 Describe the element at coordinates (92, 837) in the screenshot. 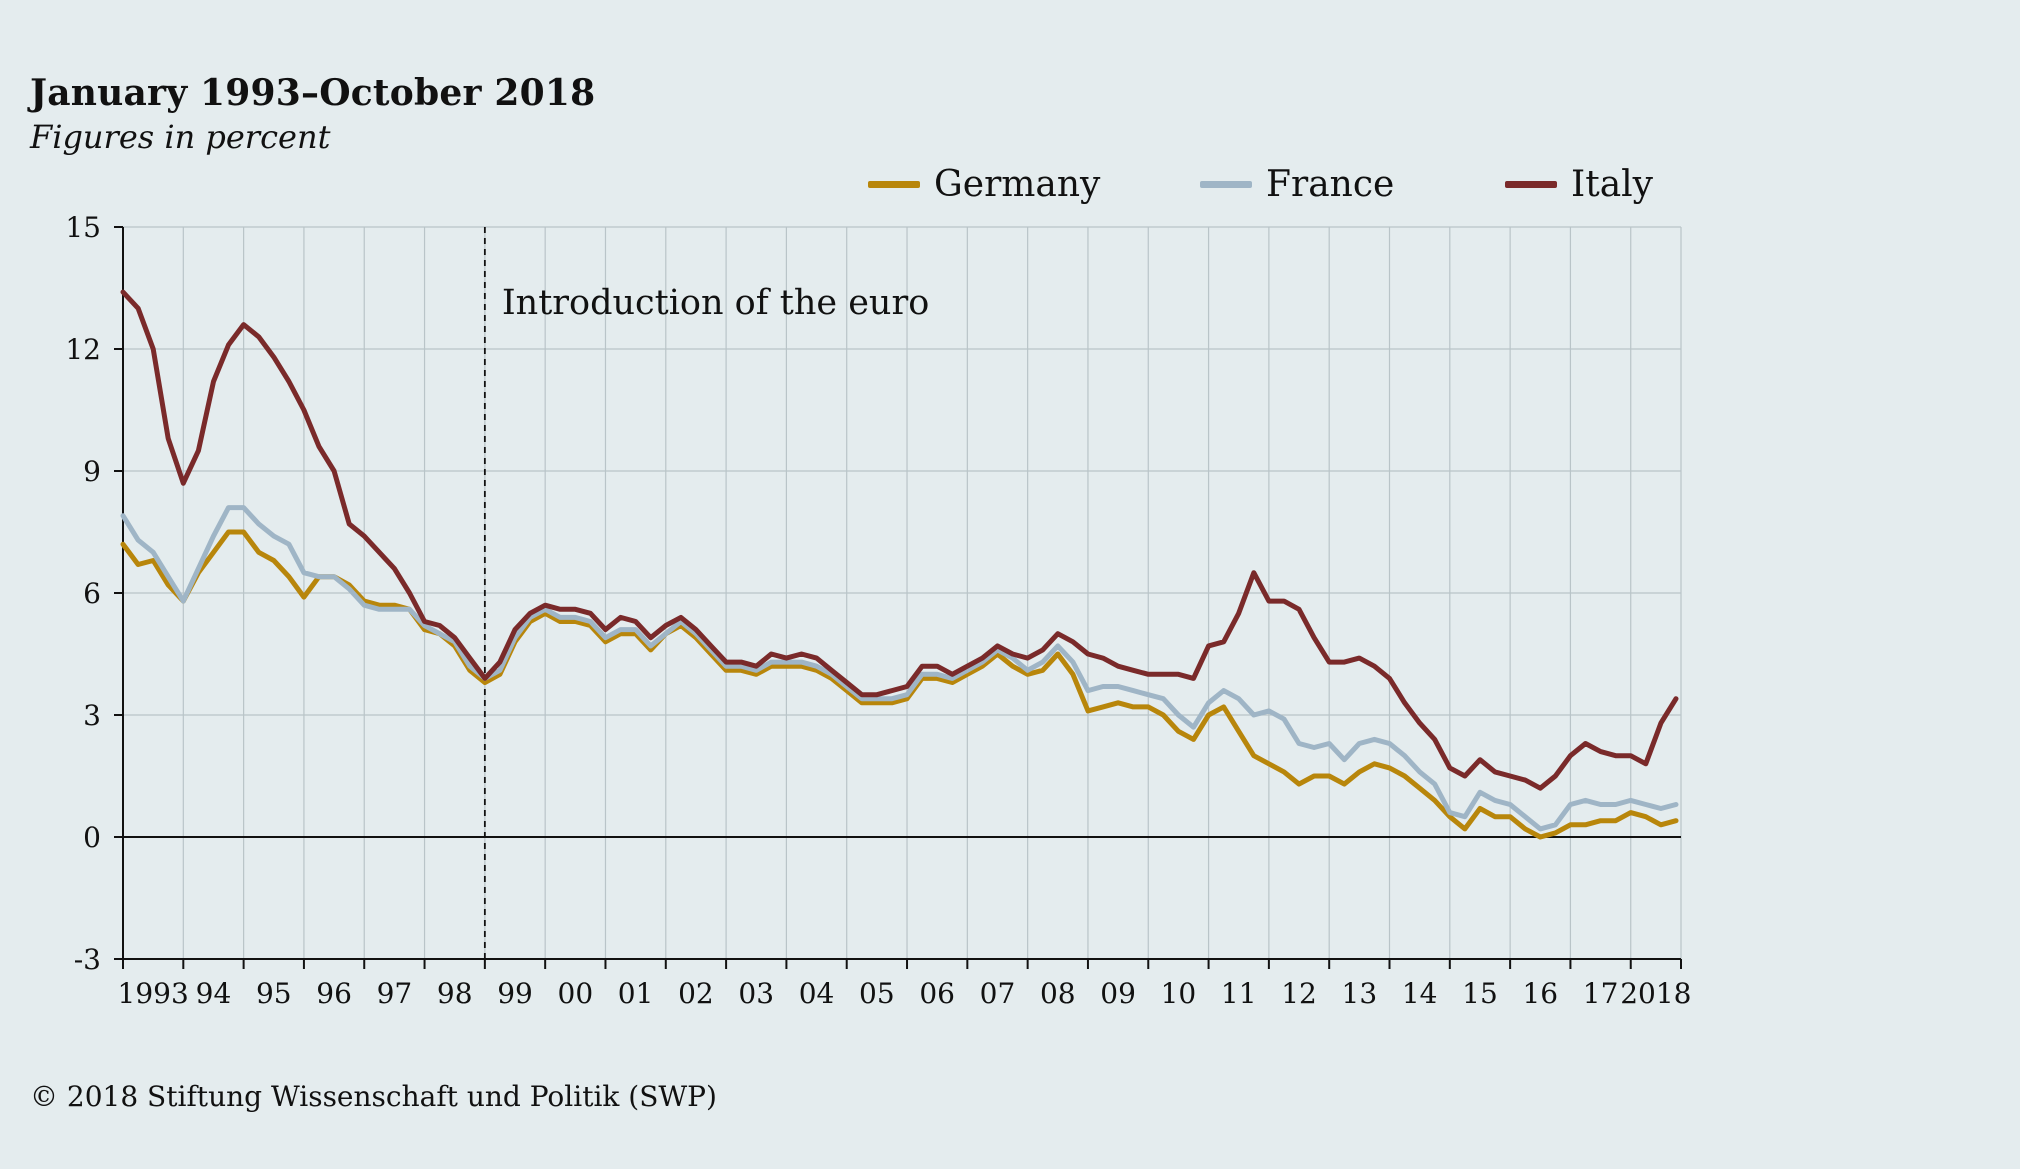

I see `y-tick-label: 0` at that location.